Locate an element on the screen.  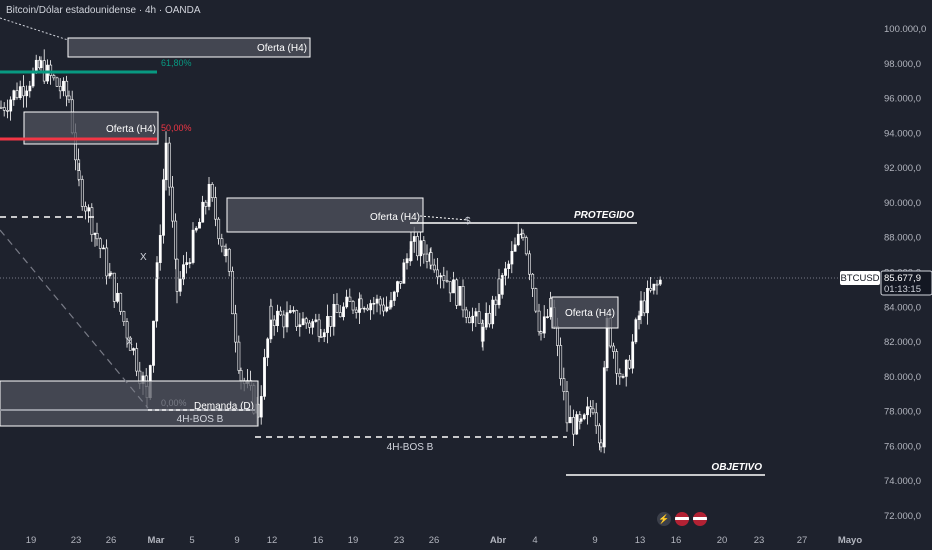
fib-trend-line is located at coordinates (74, 319).